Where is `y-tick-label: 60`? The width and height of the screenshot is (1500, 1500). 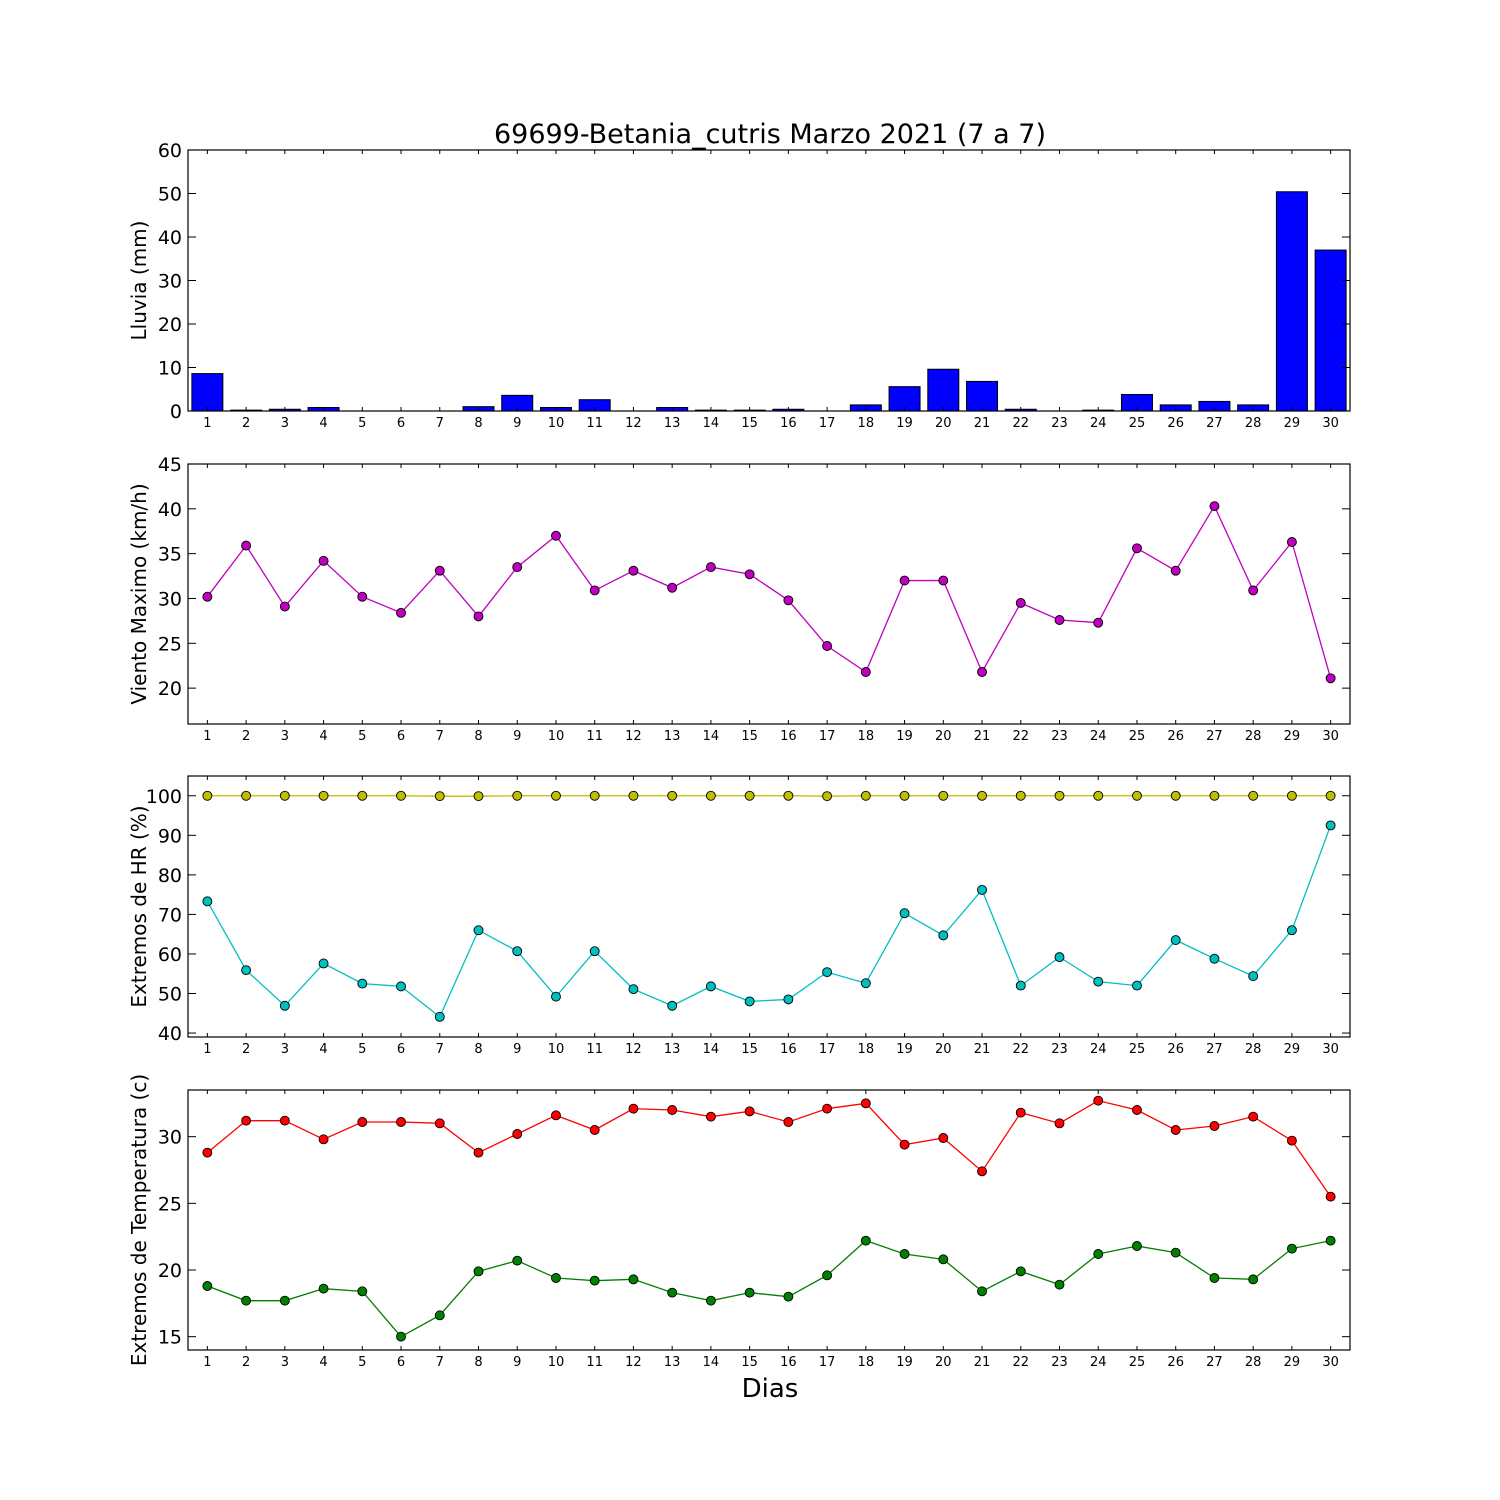
y-tick-label: 60 is located at coordinates (170, 955).